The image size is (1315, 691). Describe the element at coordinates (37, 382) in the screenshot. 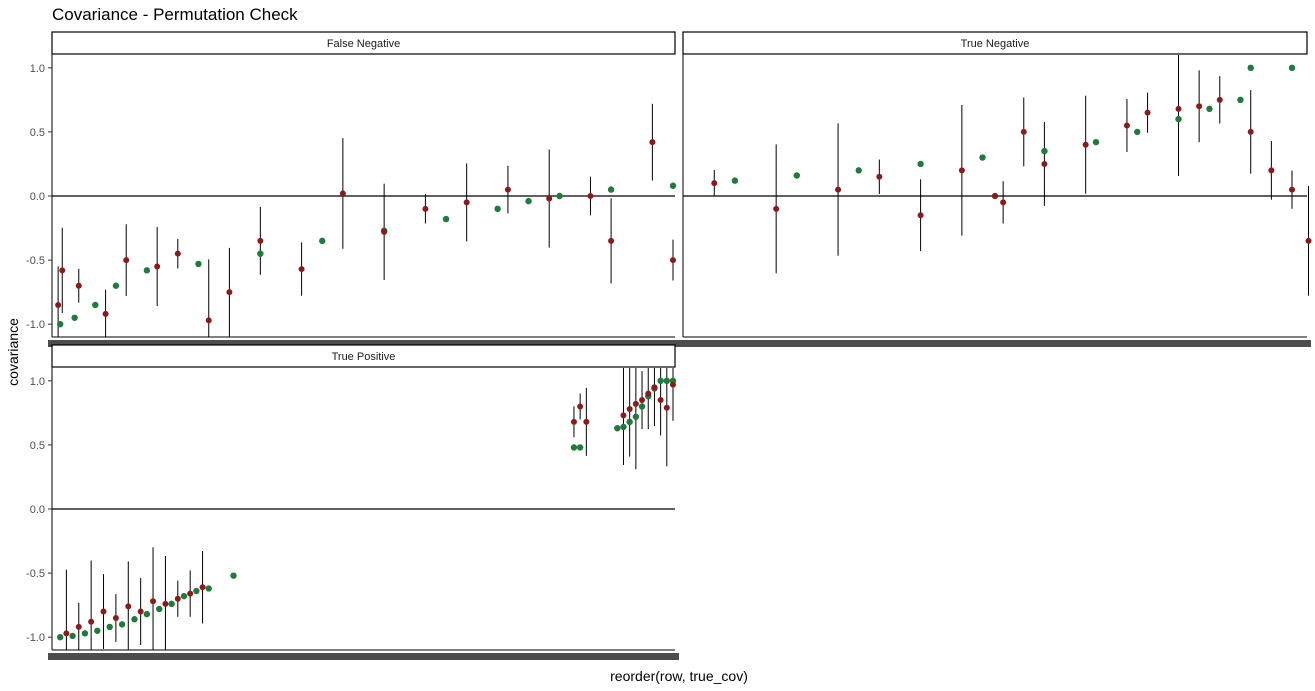

I see `y-tick-label: 1.0` at that location.